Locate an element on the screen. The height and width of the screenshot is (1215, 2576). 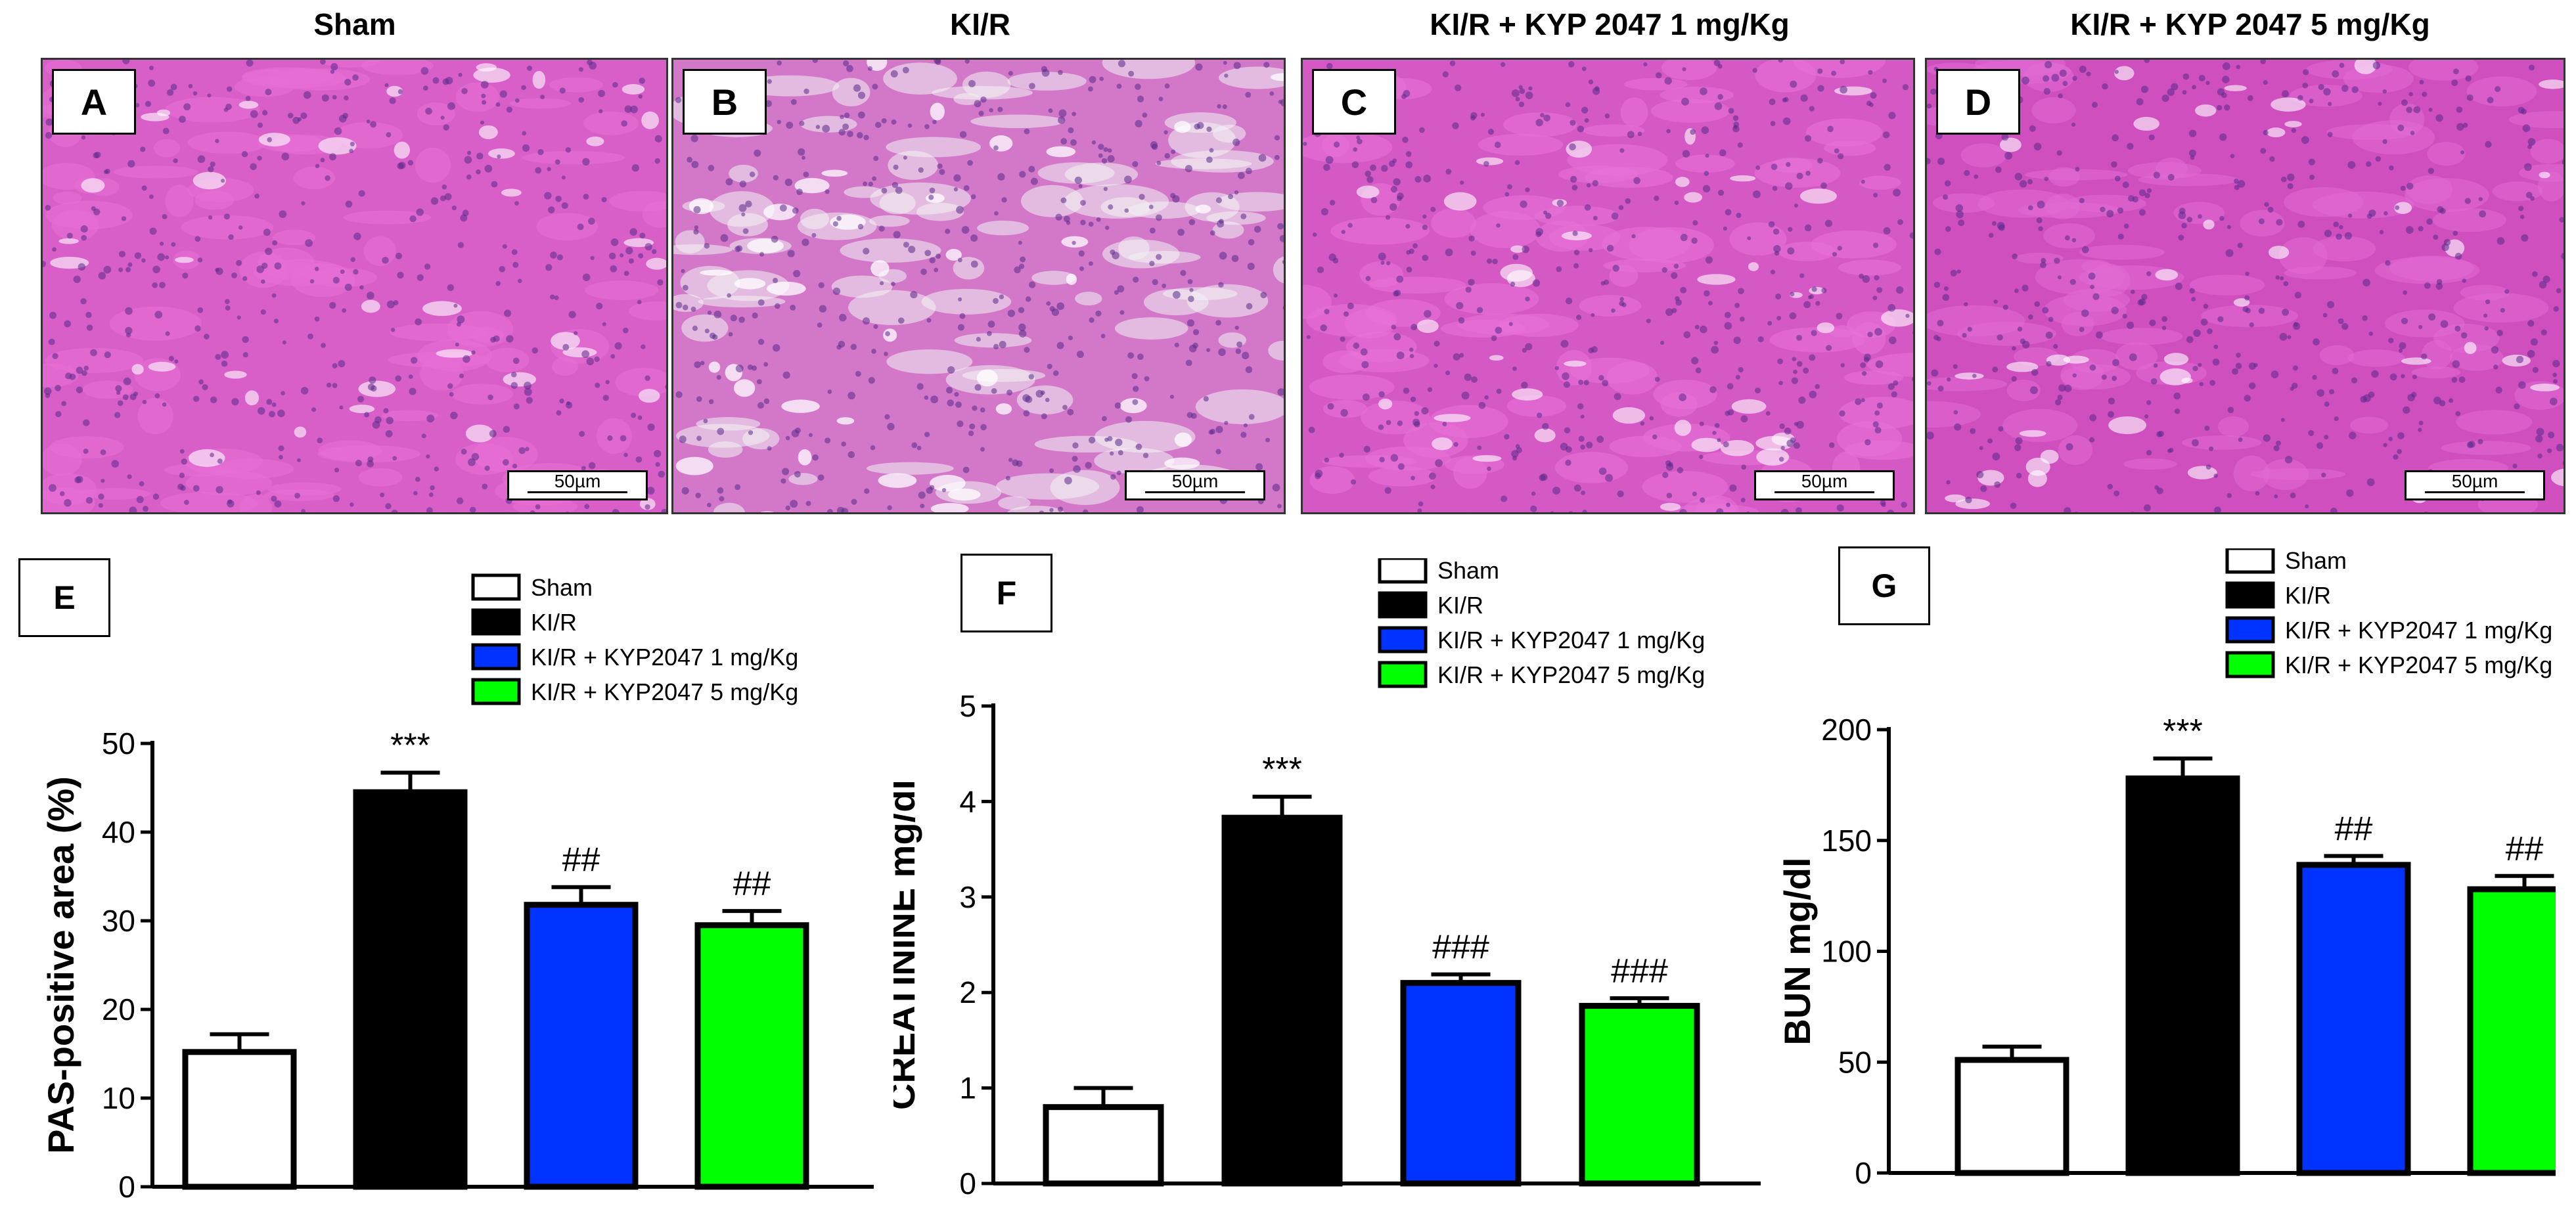
legend-label: KI/R + KYP2047 1 mg/Kg is located at coordinates (664, 657).